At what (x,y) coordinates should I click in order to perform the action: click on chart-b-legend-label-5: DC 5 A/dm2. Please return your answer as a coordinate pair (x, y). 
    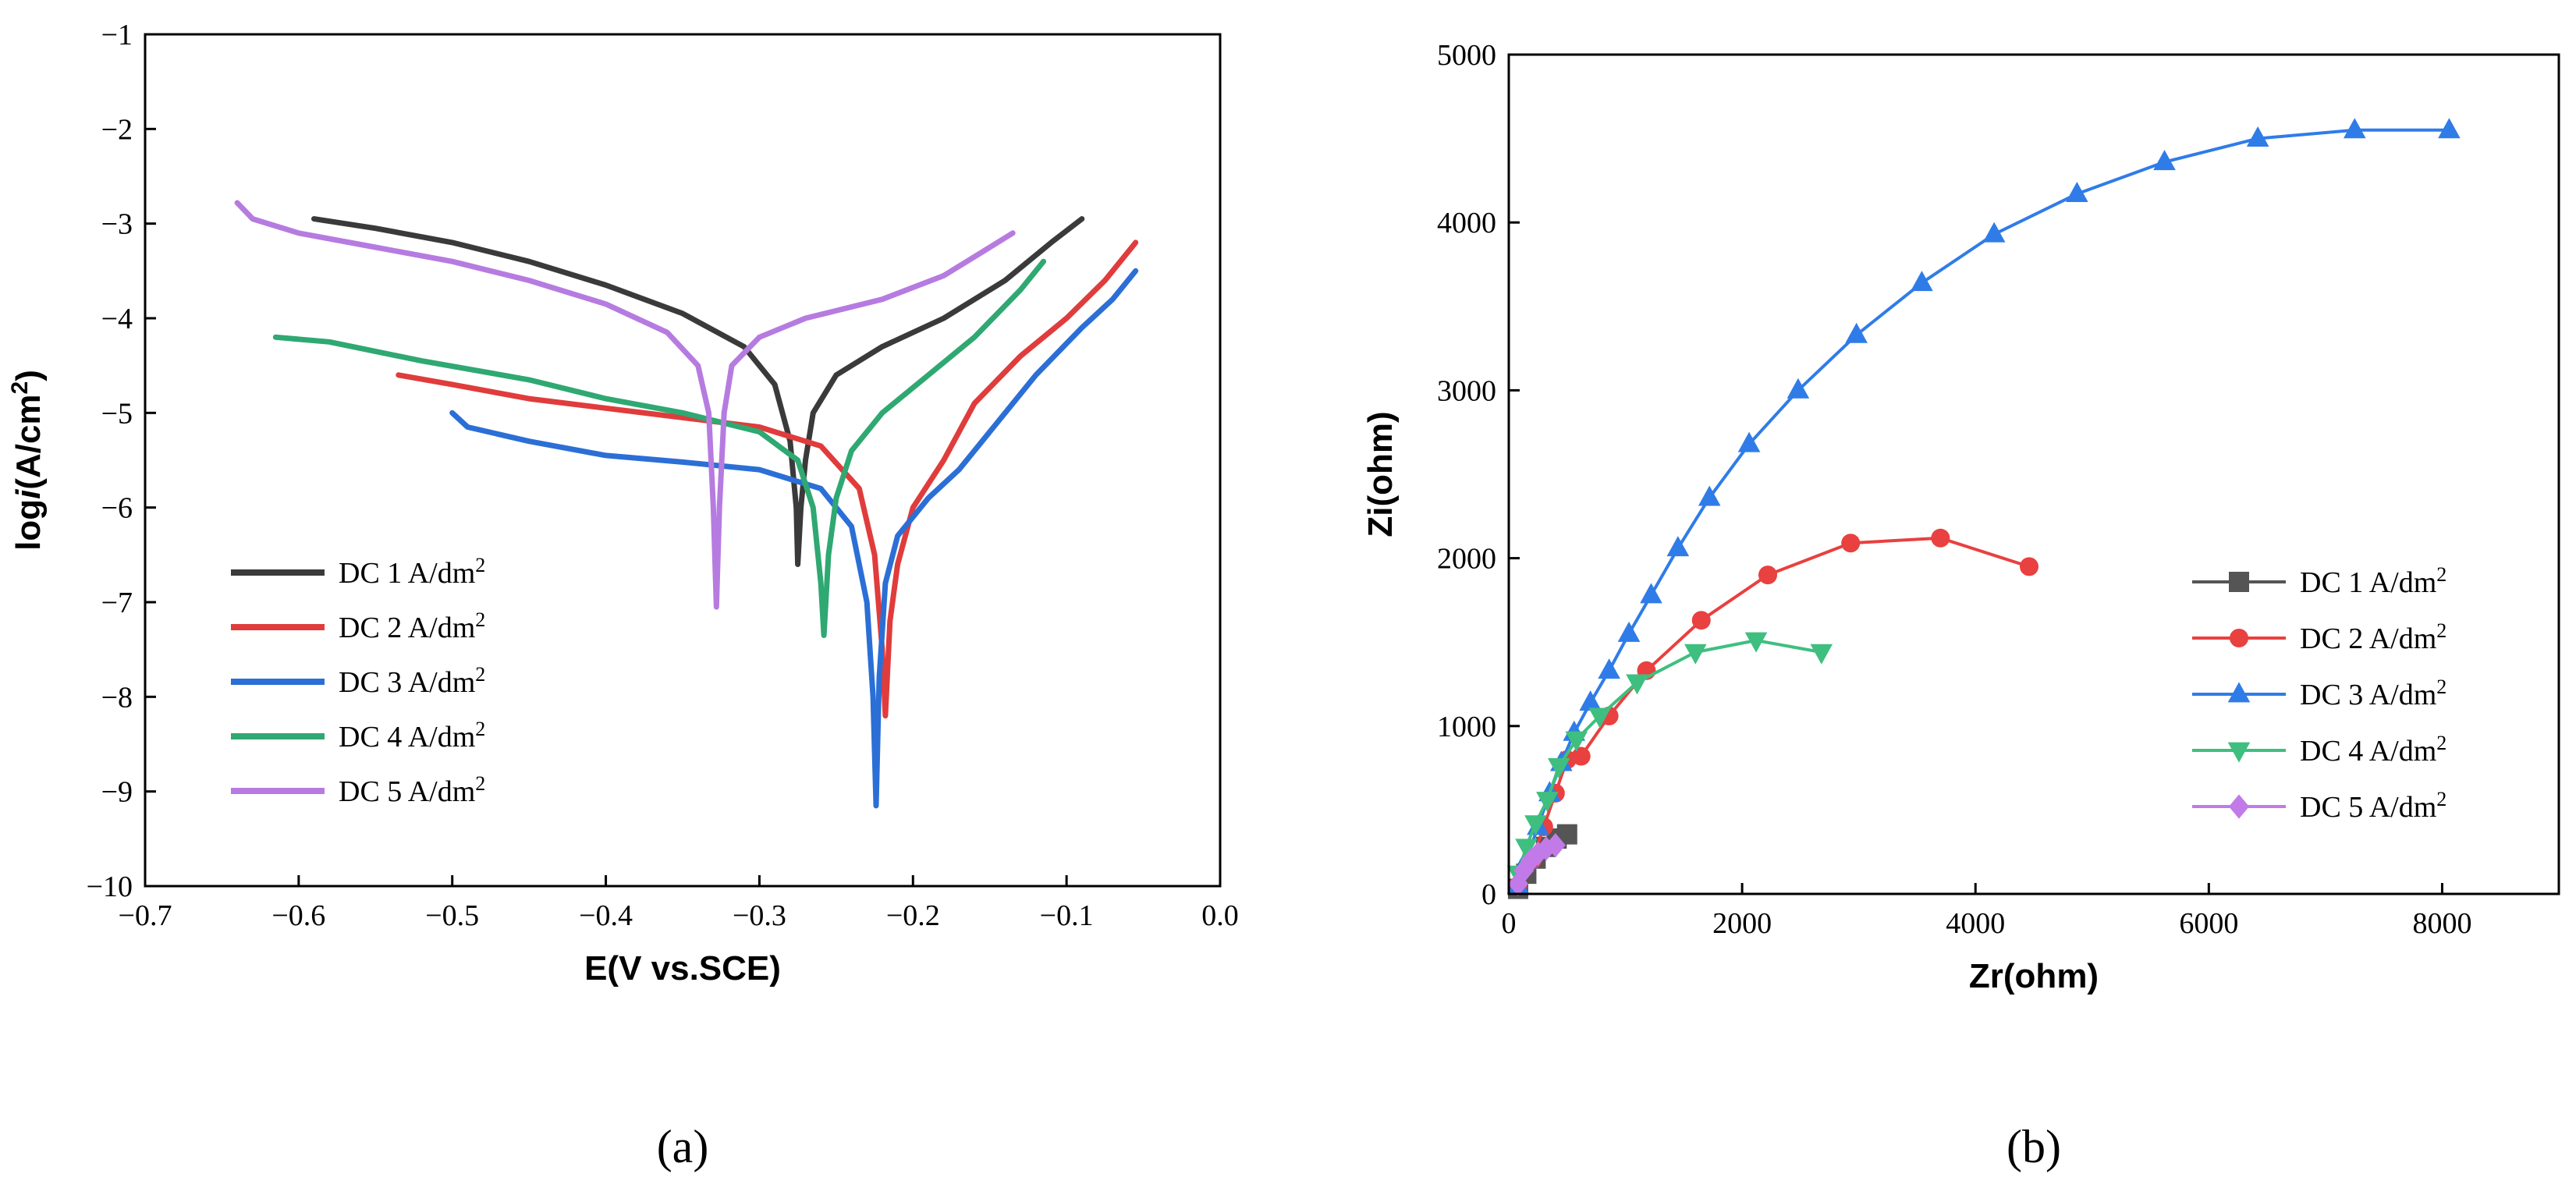
    Looking at the image, I should click on (2373, 806).